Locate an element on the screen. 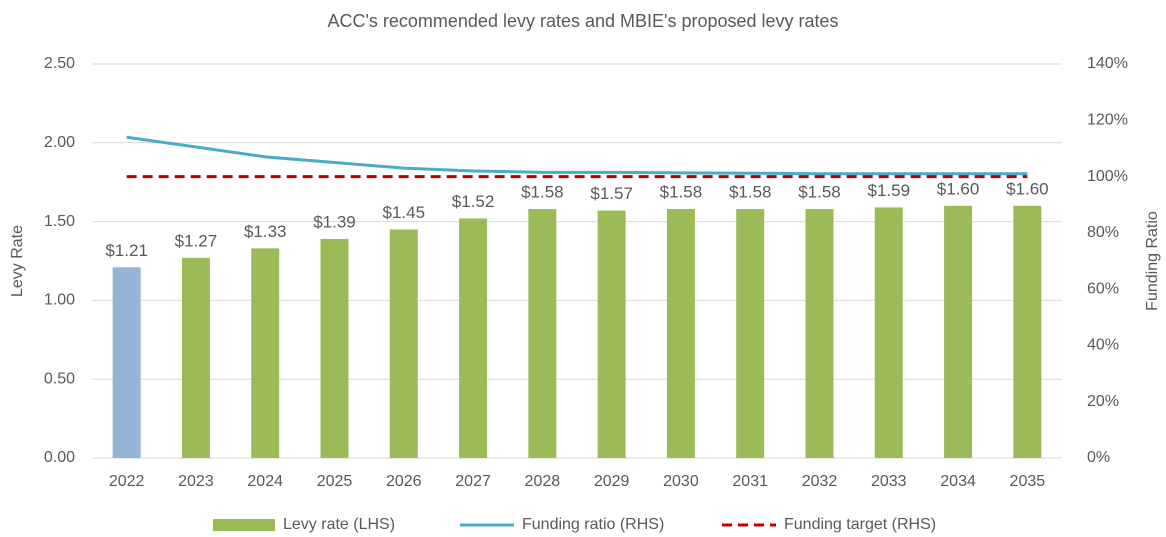  legend-label: Funding target (RHS) is located at coordinates (860, 524).